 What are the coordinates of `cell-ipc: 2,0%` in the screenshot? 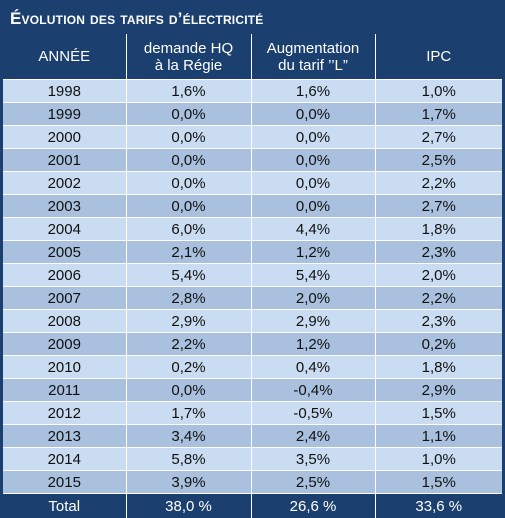 It's located at (438, 275).